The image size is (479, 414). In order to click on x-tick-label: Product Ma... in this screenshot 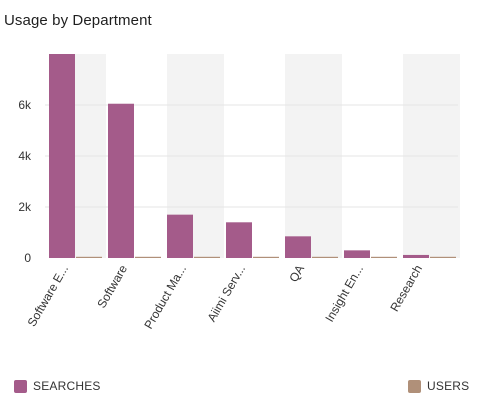, I will do `click(165, 297)`.